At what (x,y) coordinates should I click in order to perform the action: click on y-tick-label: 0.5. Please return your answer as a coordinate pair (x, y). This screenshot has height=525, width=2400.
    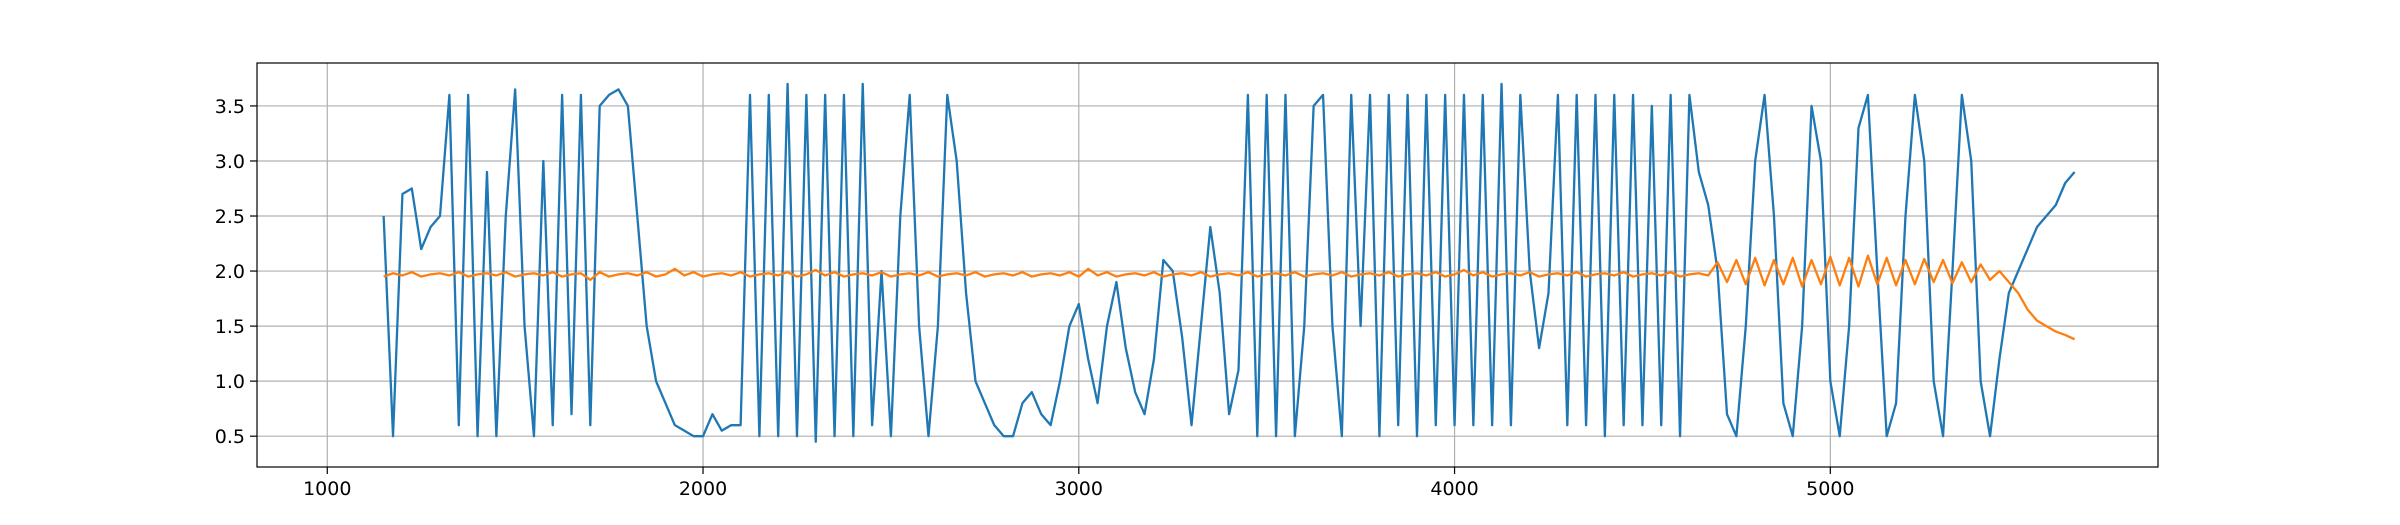
    Looking at the image, I should click on (230, 437).